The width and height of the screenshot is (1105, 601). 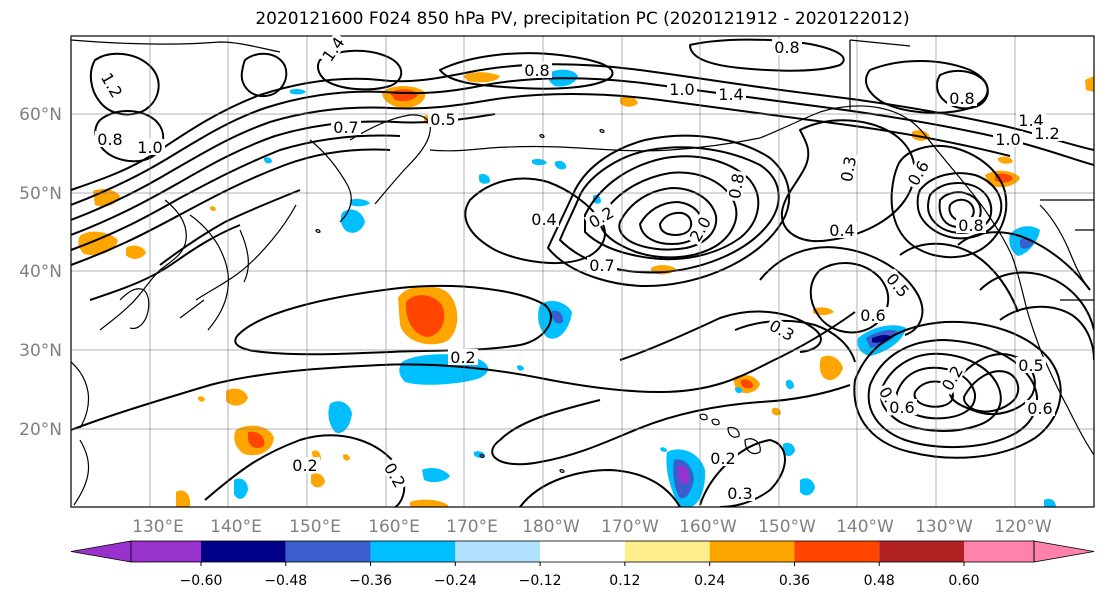 I want to click on colorbar-extend-low, so click(x=101, y=551).